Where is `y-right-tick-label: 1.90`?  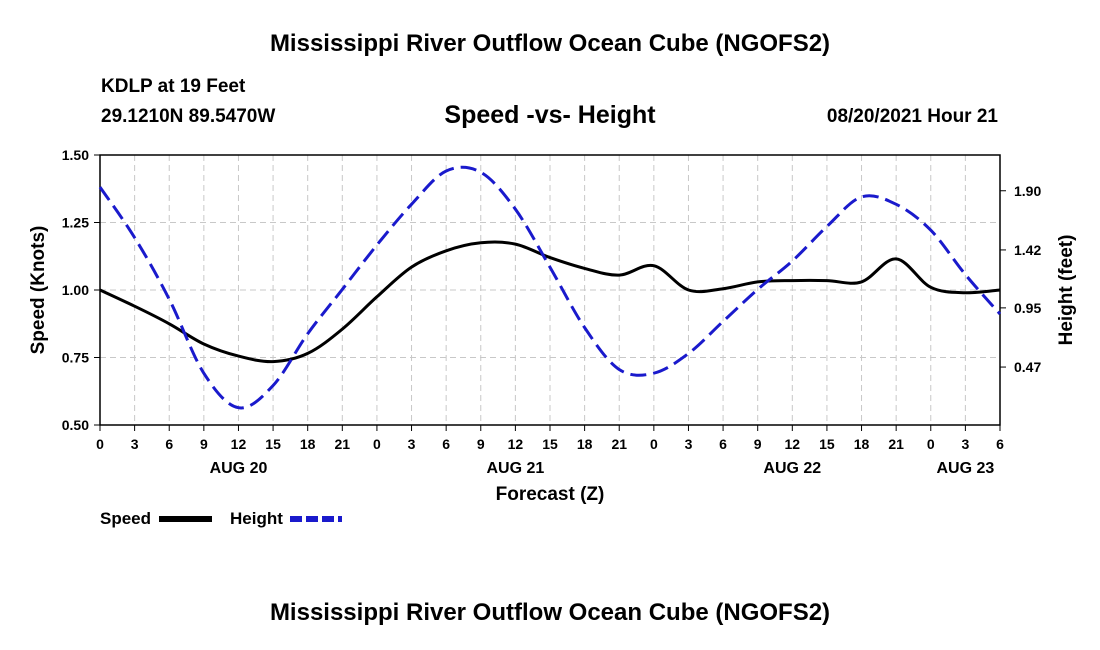 y-right-tick-label: 1.90 is located at coordinates (1027, 191).